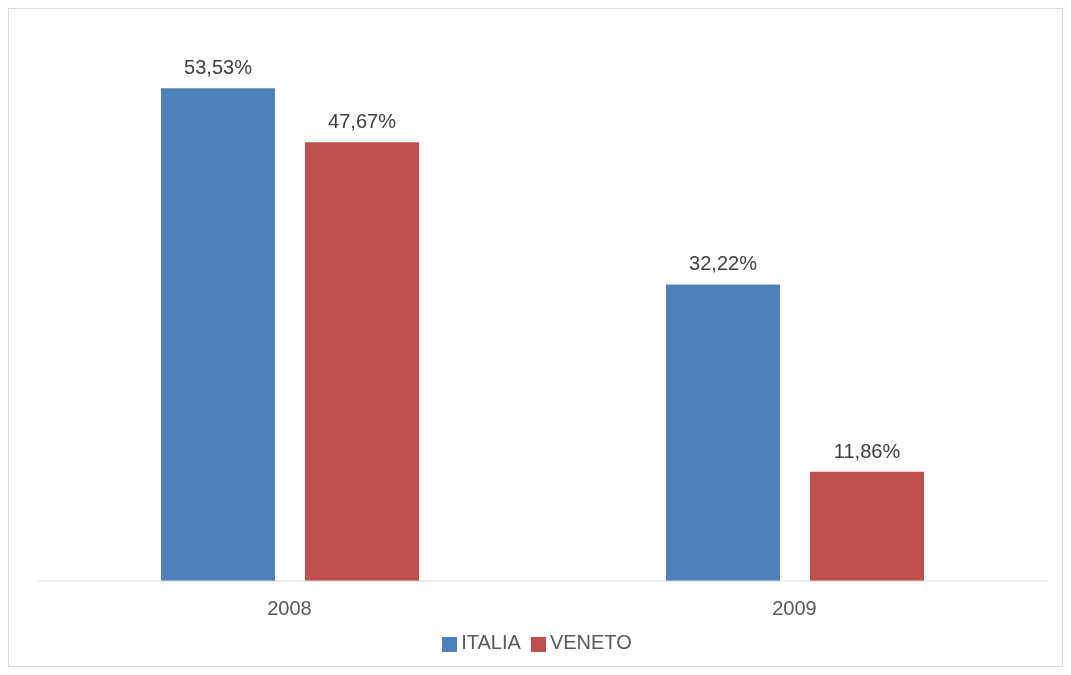 The height and width of the screenshot is (675, 1071). Describe the element at coordinates (723, 263) in the screenshot. I see `data-label: 32,22%` at that location.